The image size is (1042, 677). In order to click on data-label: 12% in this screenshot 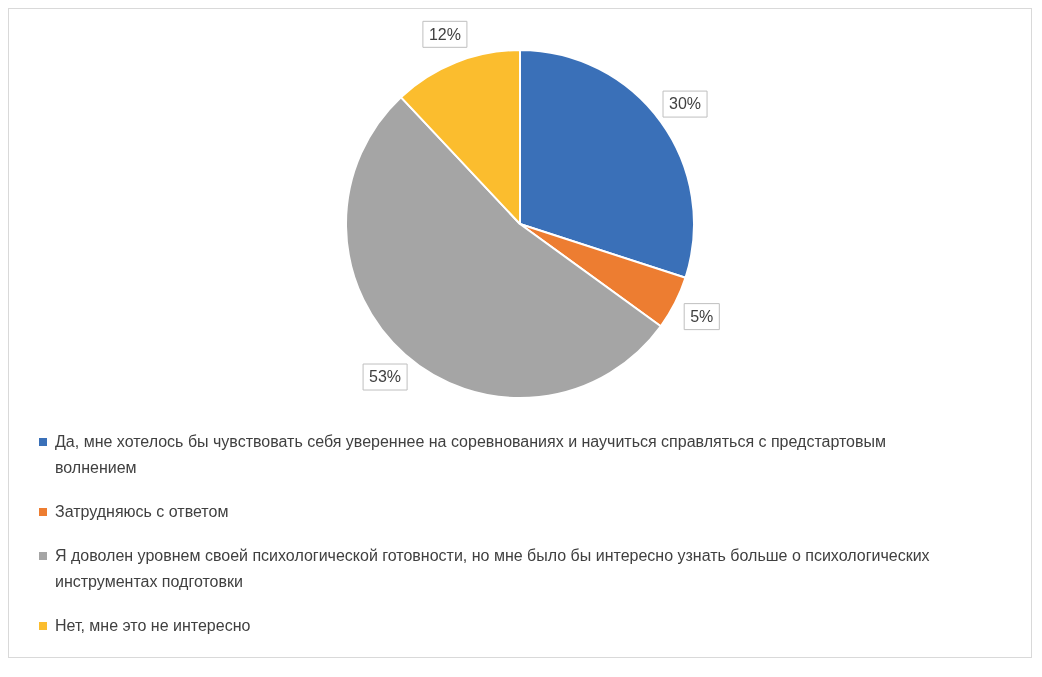, I will do `click(444, 34)`.